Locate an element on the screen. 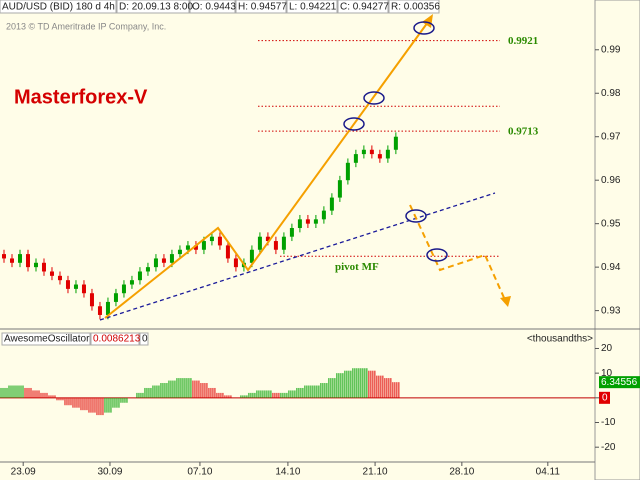 This screenshot has height=480, width=640. x-tick-label: 23.09 is located at coordinates (23, 472).